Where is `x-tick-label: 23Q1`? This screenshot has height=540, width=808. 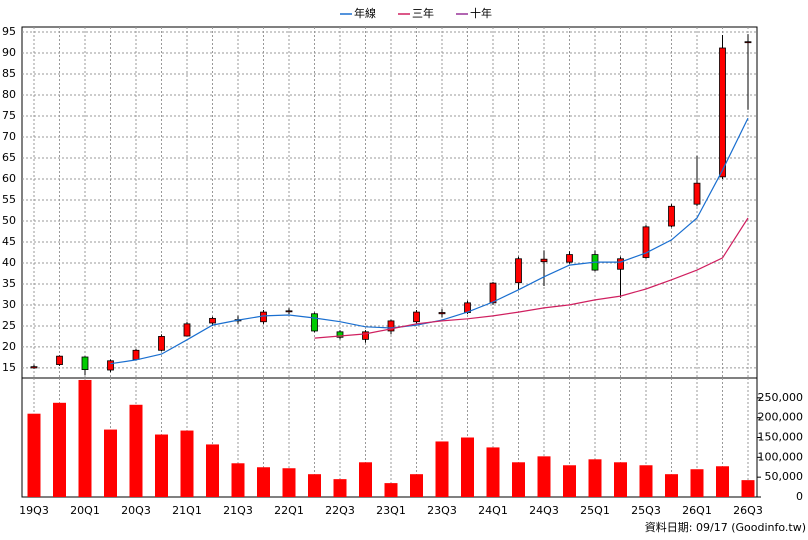 x-tick-label: 23Q1 is located at coordinates (391, 510).